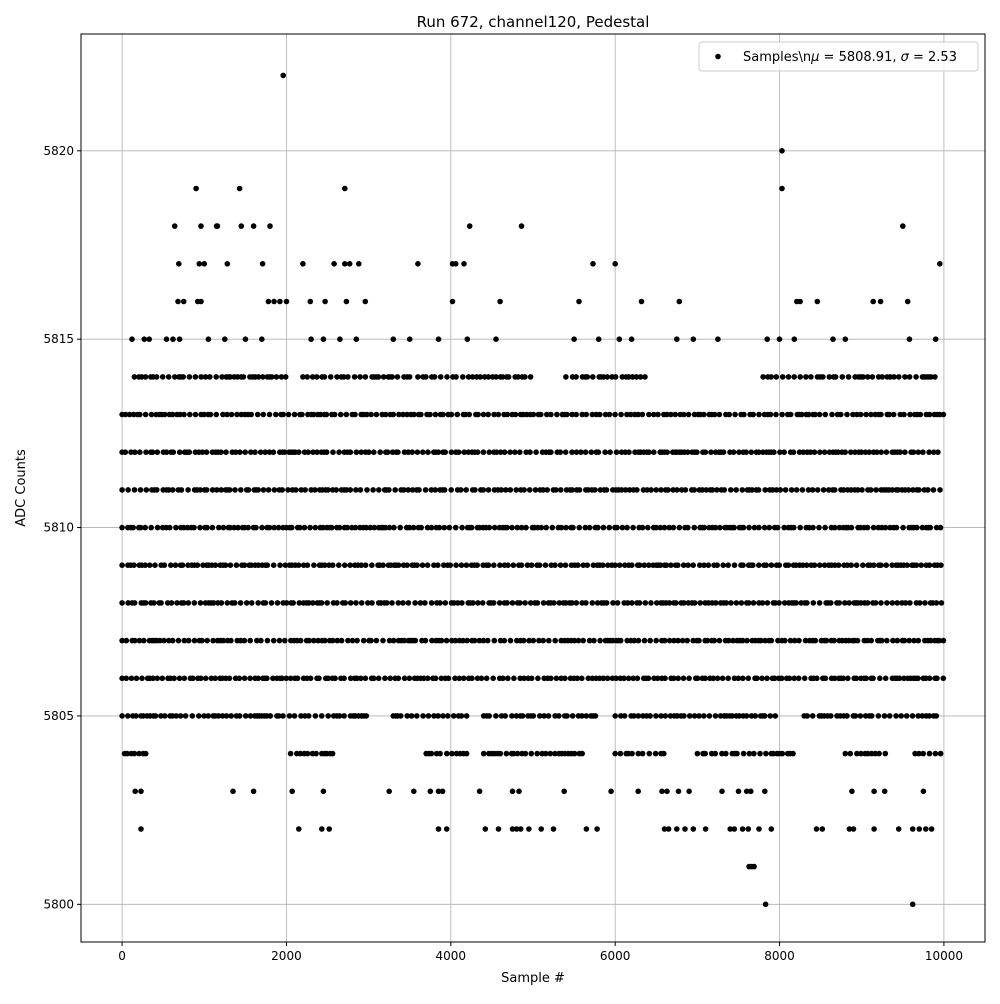  What do you see at coordinates (122, 956) in the screenshot?
I see `x-tick-label: 0` at bounding box center [122, 956].